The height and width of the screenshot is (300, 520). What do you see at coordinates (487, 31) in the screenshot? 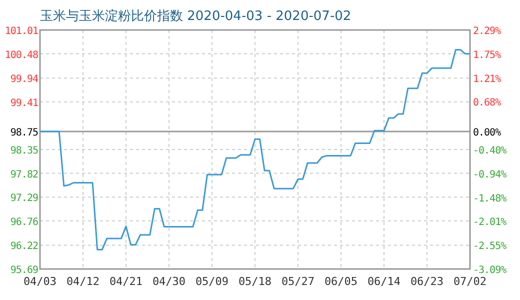
I see `y2-tick-label: 2.29%` at bounding box center [487, 31].